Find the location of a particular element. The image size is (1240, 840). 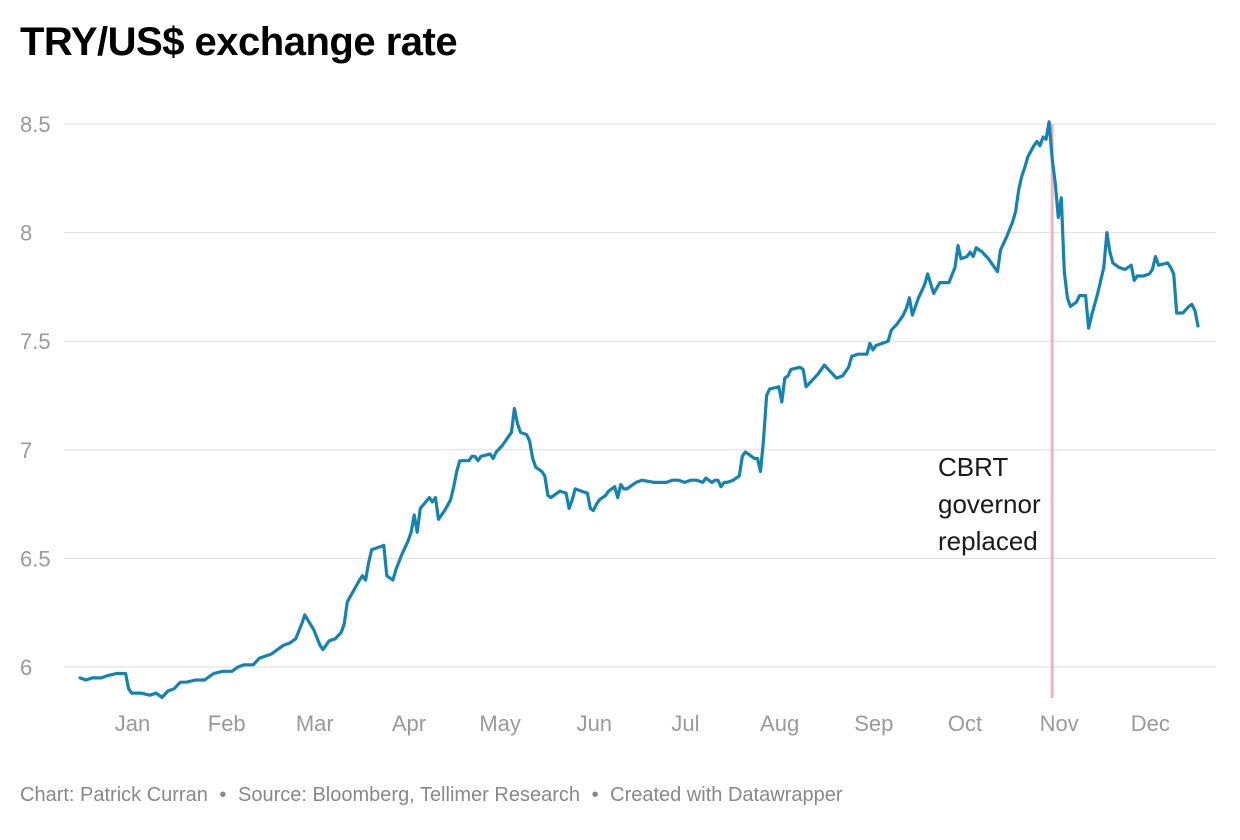

x-tick-label: Sep is located at coordinates (873, 723).